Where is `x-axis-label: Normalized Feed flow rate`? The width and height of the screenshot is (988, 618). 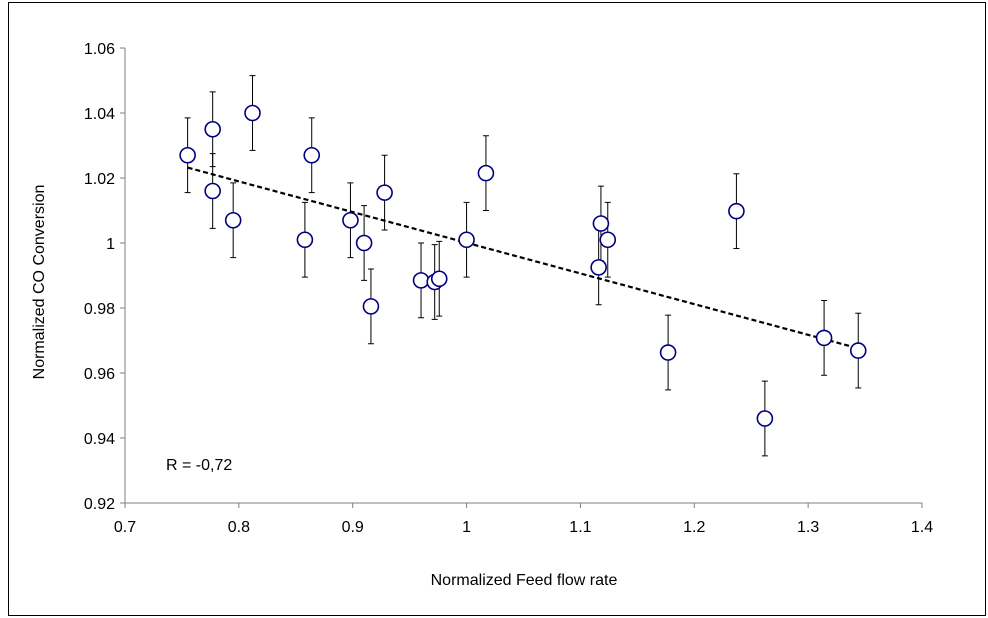 x-axis-label: Normalized Feed flow rate is located at coordinates (524, 580).